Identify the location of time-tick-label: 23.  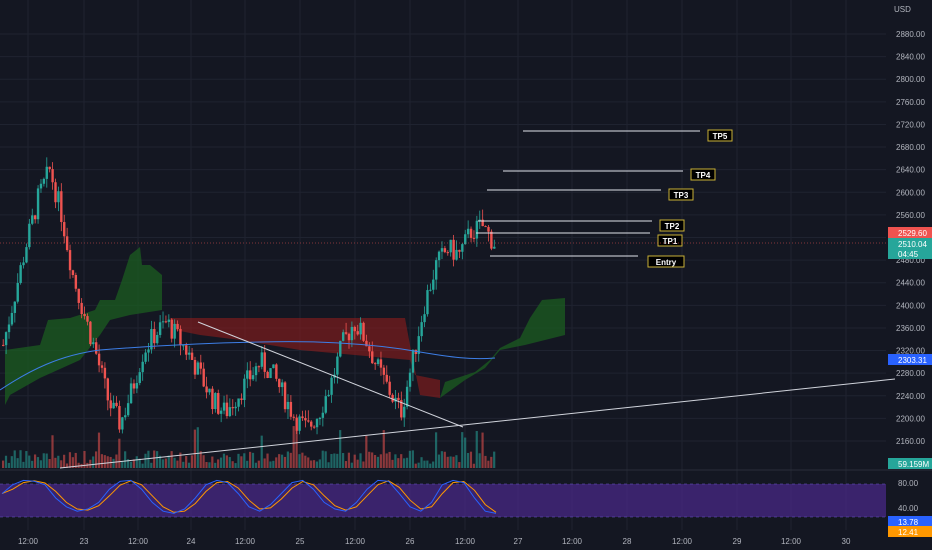
(84, 541).